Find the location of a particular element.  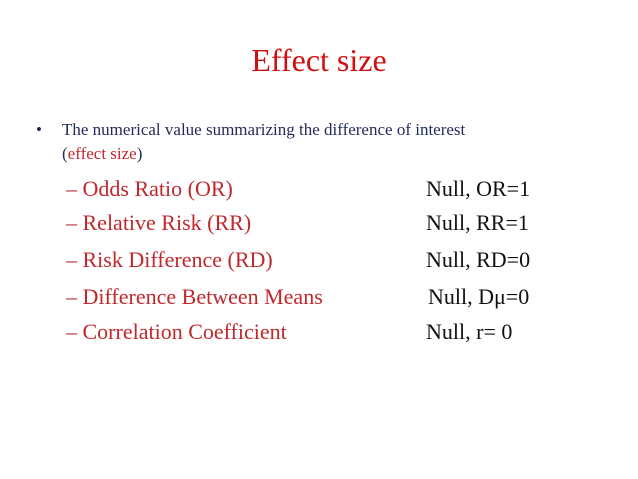

sub-item-odds-ratio: – Odds Ratio (OR) Null, OR=1 is located at coordinates (346, 189).